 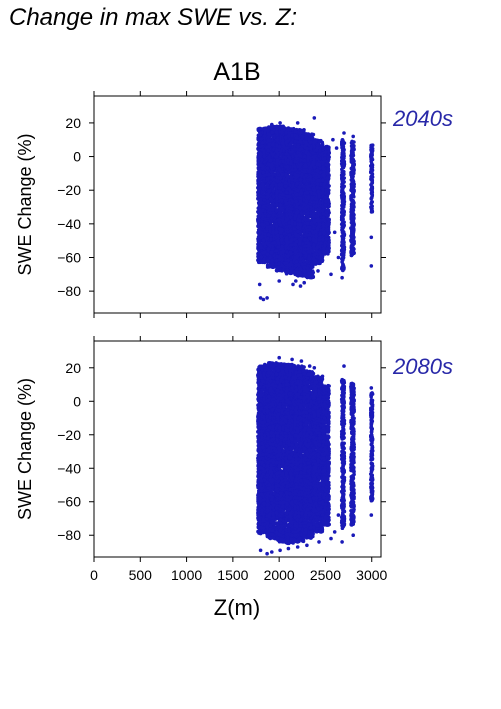 I want to click on page-title: Change in max SWE vs. Z:, so click(x=153, y=17).